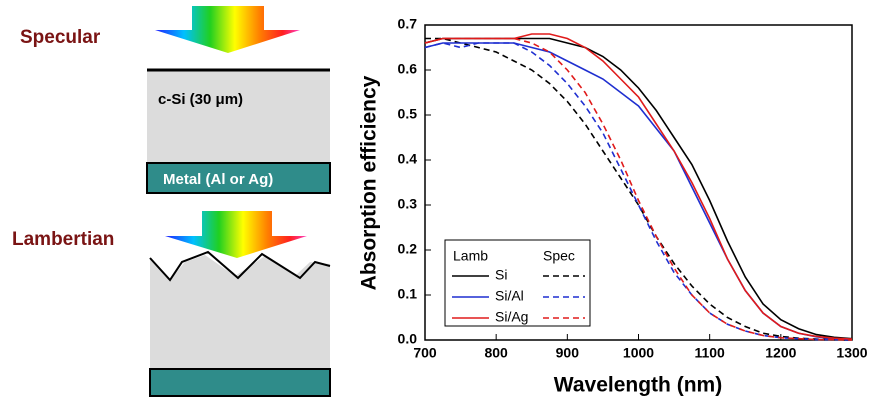 This screenshot has height=407, width=886. What do you see at coordinates (408, 204) in the screenshot?
I see `y-tick-label: 0.3` at bounding box center [408, 204].